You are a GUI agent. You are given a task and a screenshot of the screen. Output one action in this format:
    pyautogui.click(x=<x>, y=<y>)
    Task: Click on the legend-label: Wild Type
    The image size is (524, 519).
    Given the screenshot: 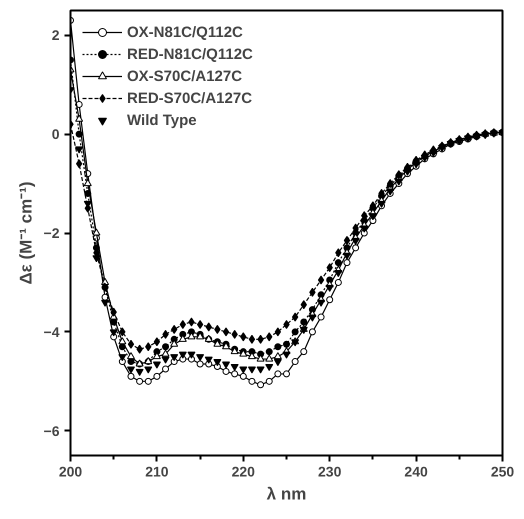 What is the action you would take?
    pyautogui.click(x=162, y=120)
    